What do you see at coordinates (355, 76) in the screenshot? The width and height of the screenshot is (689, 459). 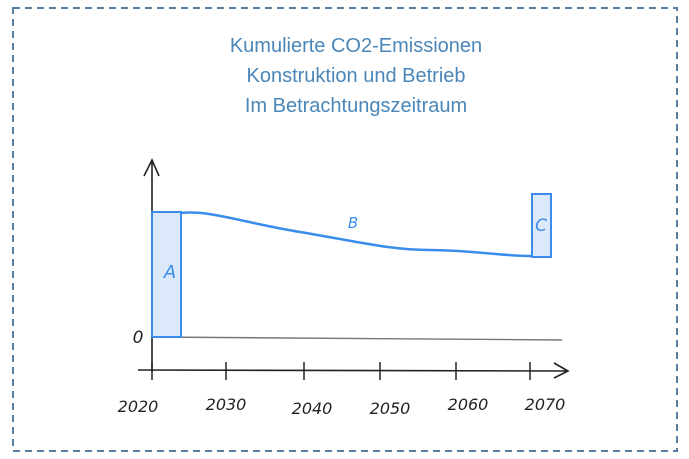 I see `title-line: Konstruktion und Betrieb` at bounding box center [355, 76].